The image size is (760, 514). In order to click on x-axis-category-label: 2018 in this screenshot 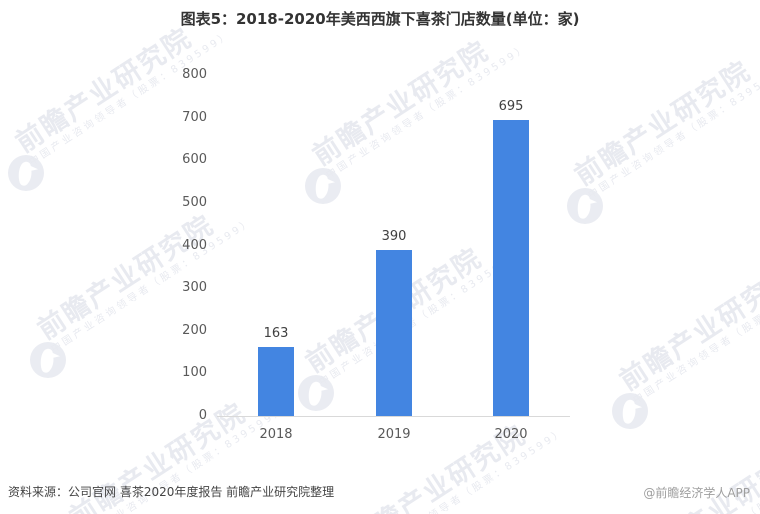, I will do `click(276, 434)`.